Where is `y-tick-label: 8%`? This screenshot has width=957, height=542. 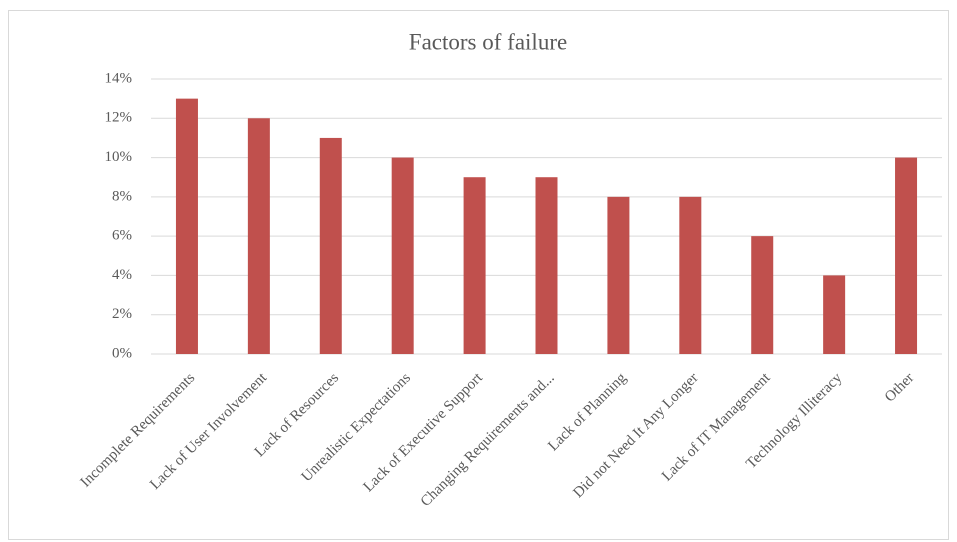
y-tick-label: 8% is located at coordinates (122, 196).